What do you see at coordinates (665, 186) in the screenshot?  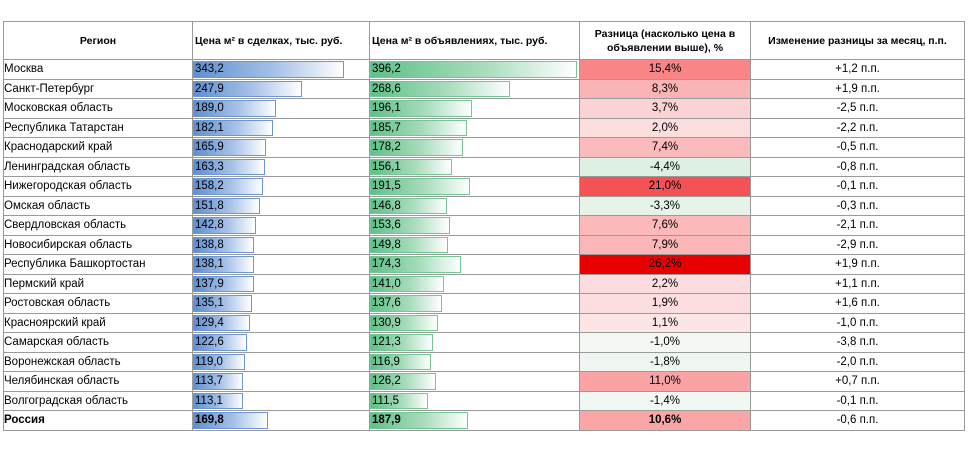 I see `difference-cell: 21,0%` at bounding box center [665, 186].